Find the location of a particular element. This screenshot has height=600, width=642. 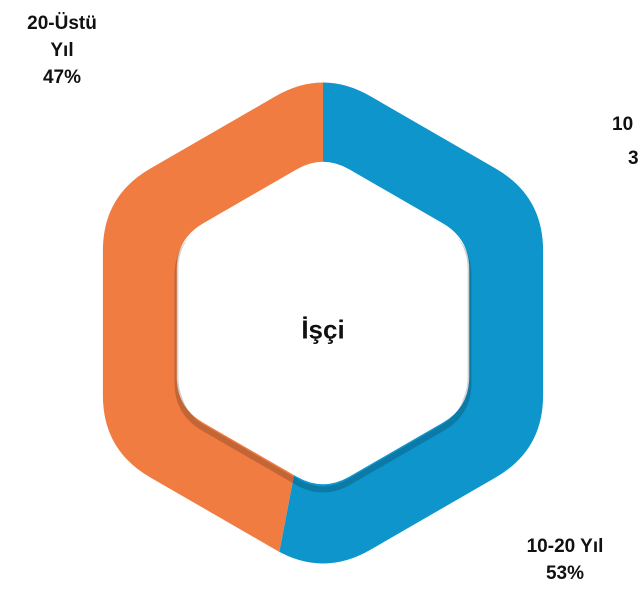

data-label: 20-Üstü Yıl 47% is located at coordinates (62, 50).